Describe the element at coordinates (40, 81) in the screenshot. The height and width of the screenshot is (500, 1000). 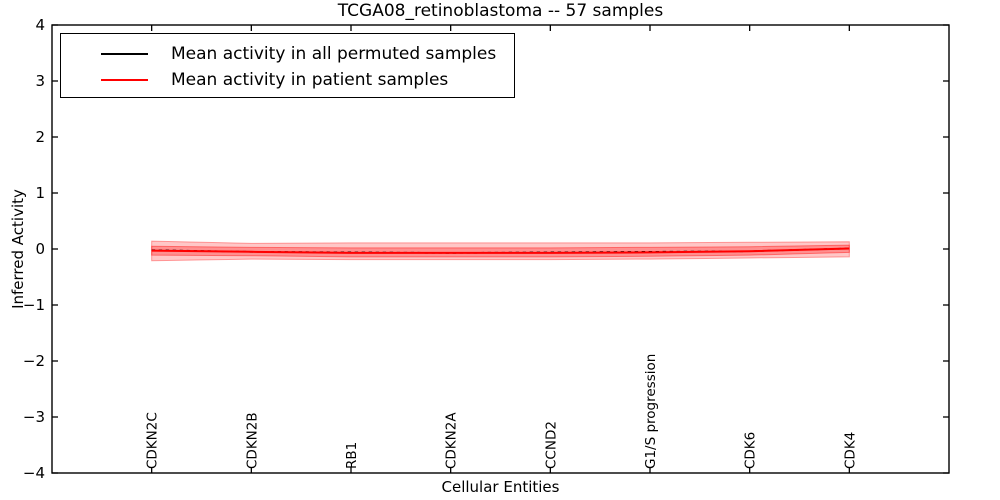
I see `y-tick-label: 3` at that location.